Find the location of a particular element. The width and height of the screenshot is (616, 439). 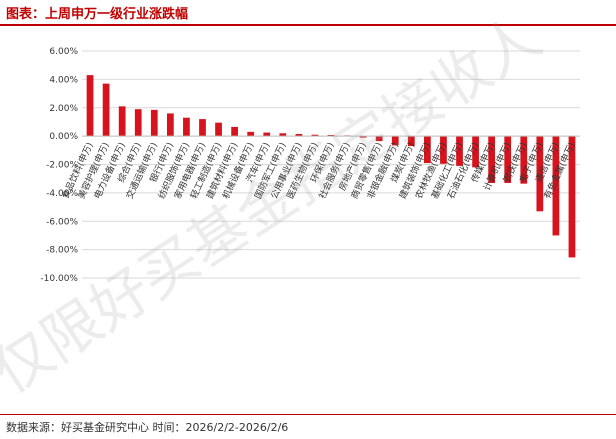

title-divider is located at coordinates (308, 25).